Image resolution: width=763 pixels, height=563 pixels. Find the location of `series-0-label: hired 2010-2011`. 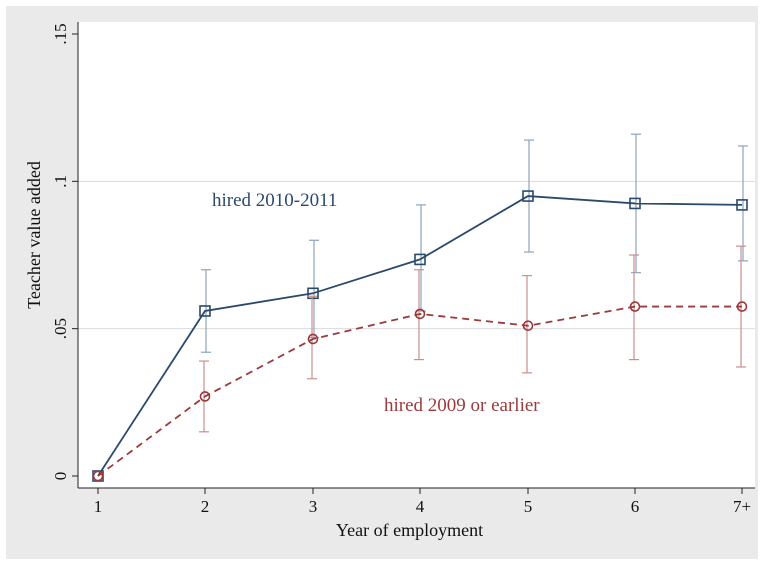

series-0-label: hired 2010-2011 is located at coordinates (274, 200).